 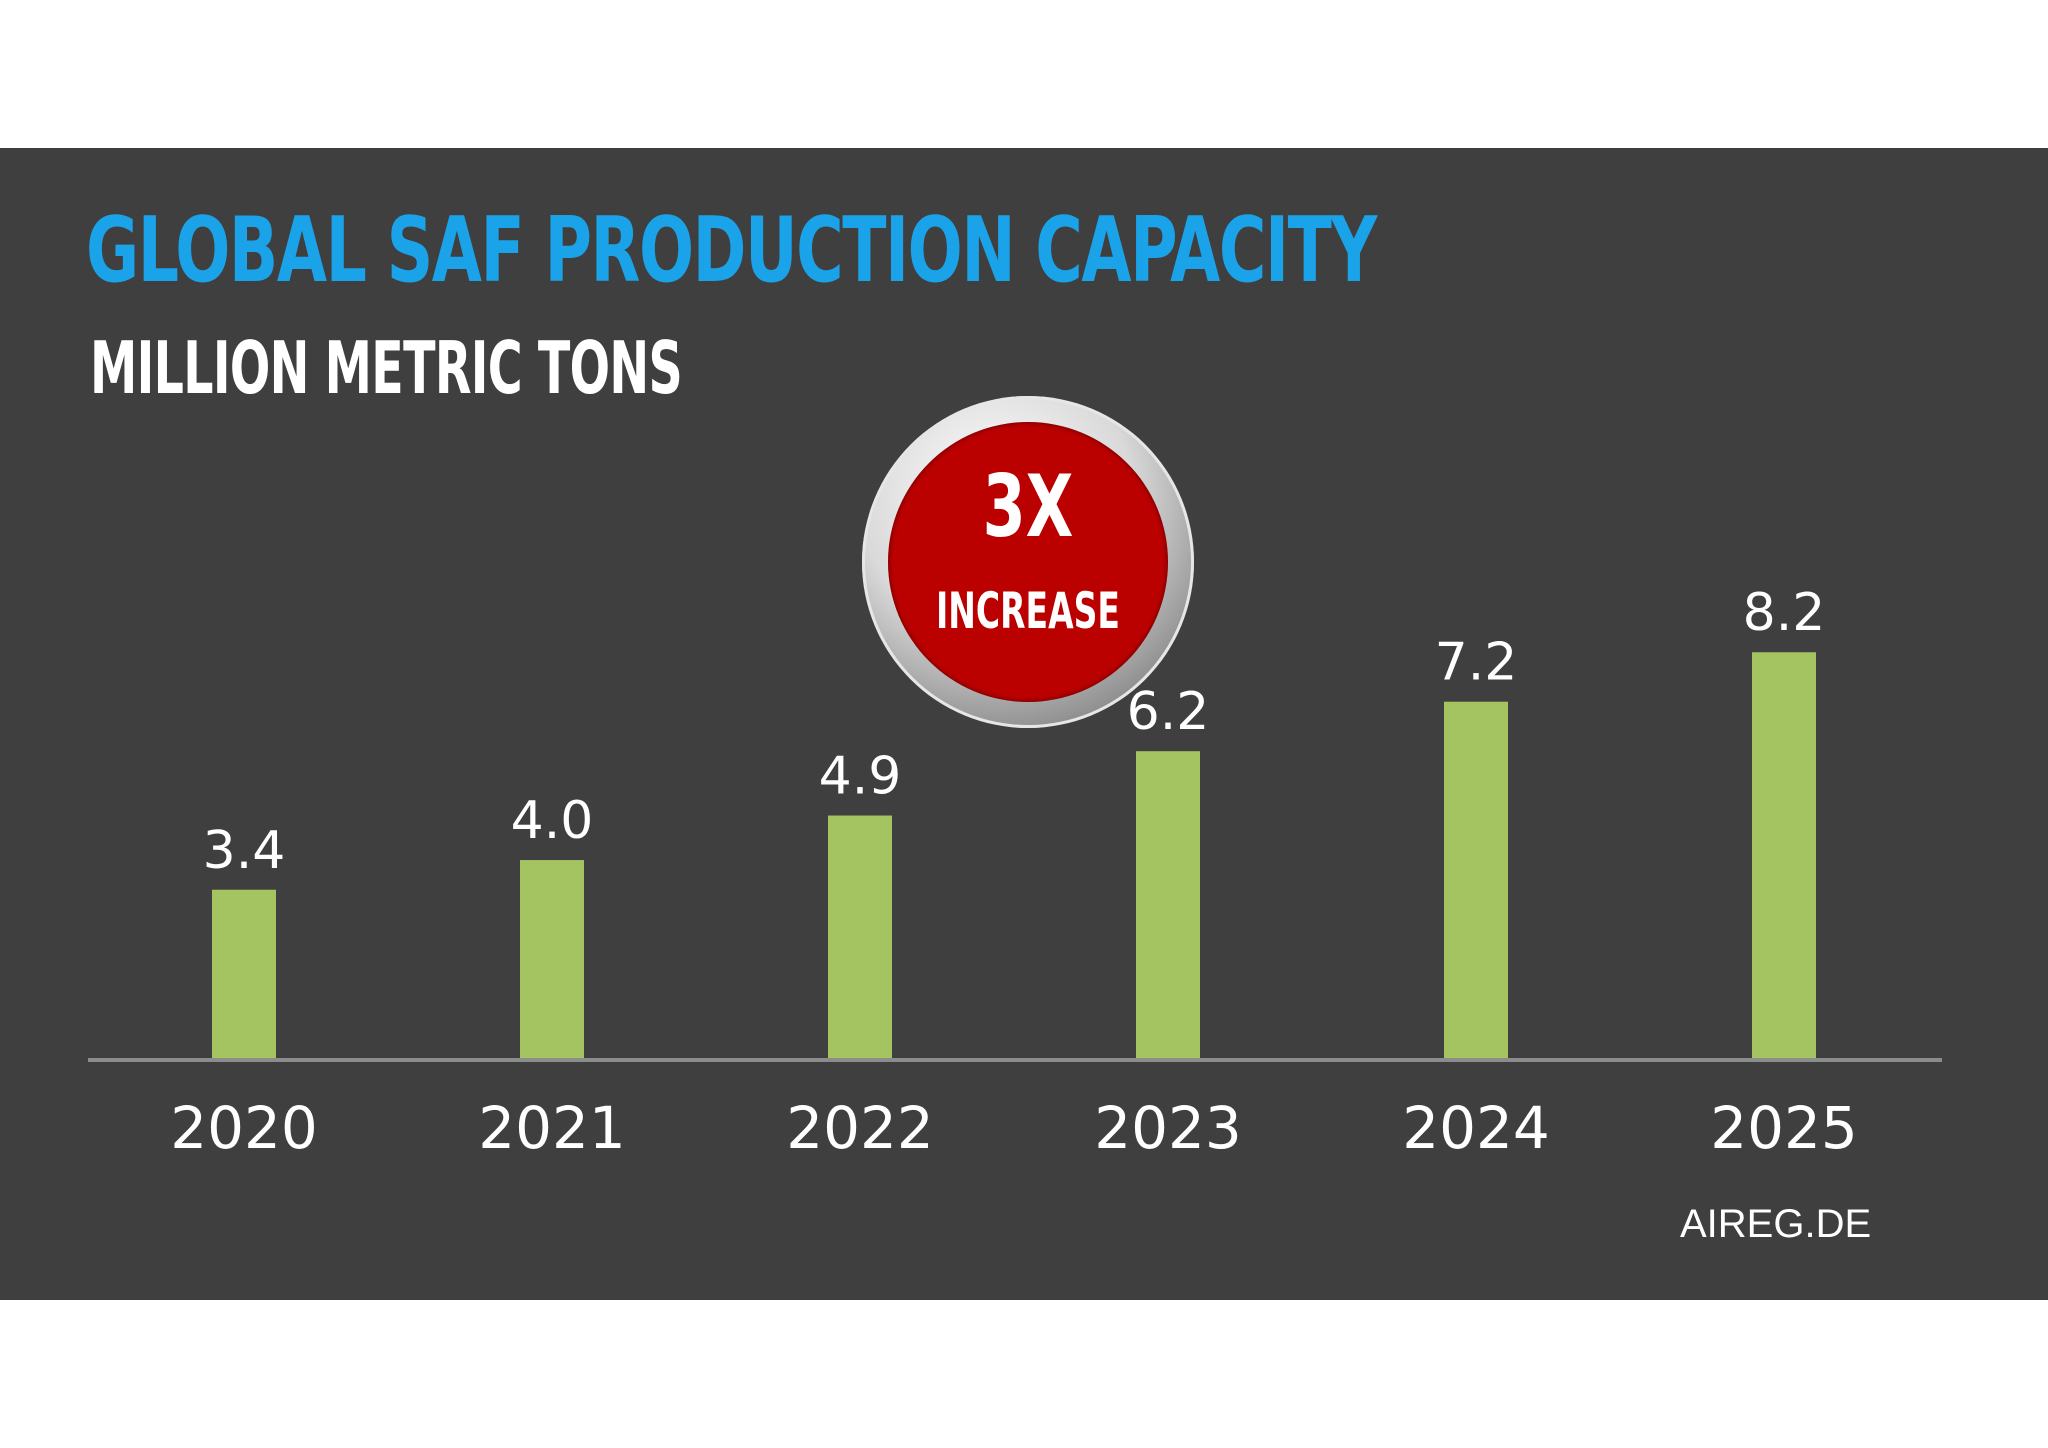 I want to click on data-label-2022: 4.9, so click(x=860, y=777).